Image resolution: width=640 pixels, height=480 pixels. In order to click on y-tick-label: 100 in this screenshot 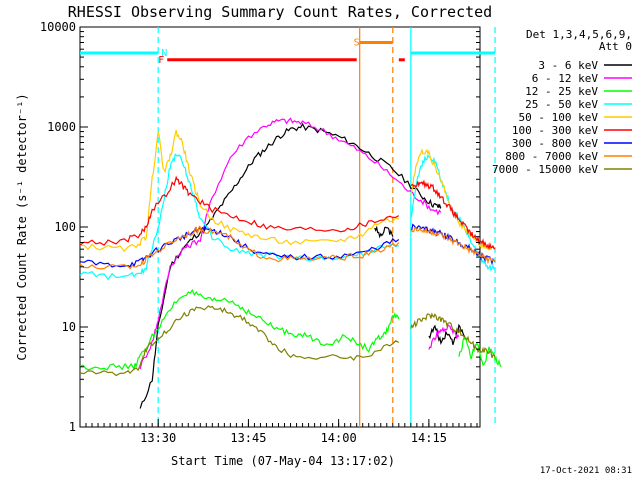, I will do `click(65, 227)`.